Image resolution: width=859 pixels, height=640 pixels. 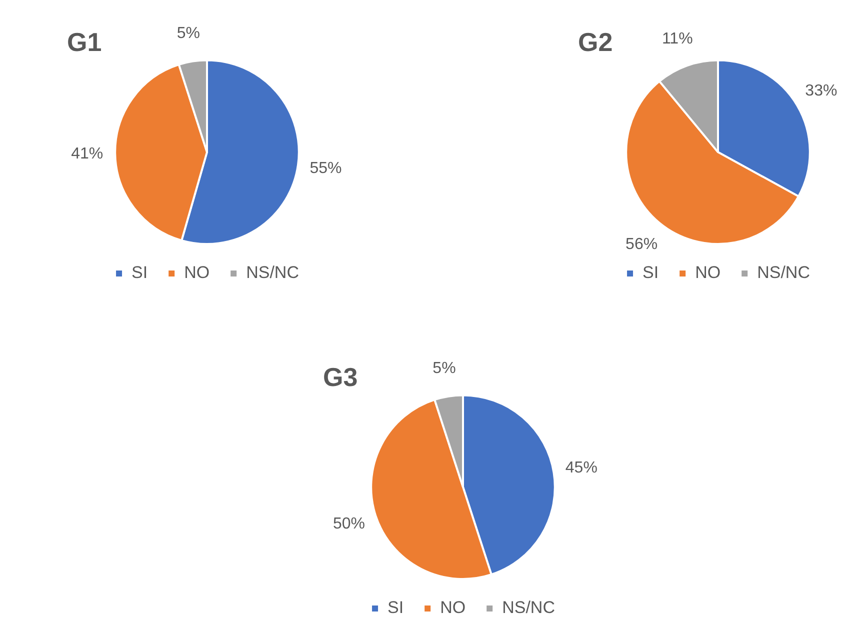 What do you see at coordinates (677, 39) in the screenshot?
I see `data-label: 11%` at bounding box center [677, 39].